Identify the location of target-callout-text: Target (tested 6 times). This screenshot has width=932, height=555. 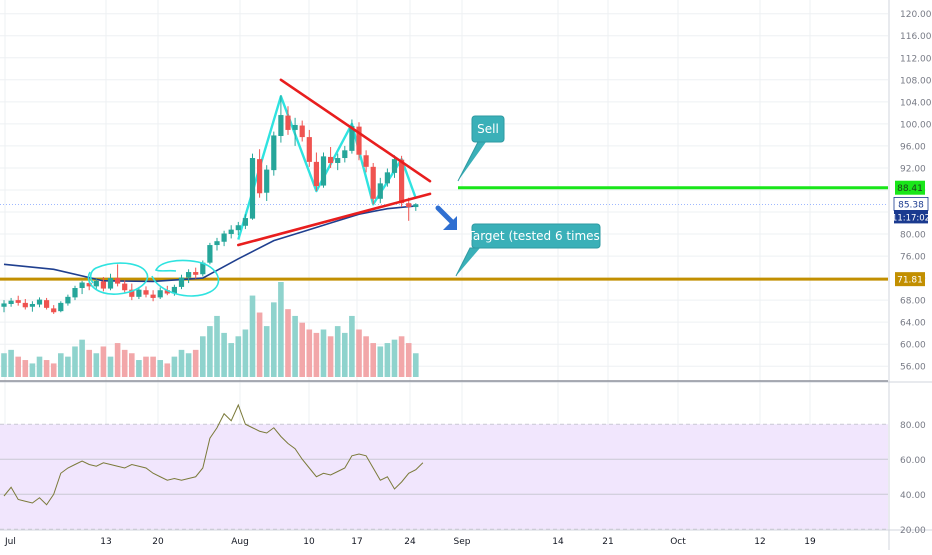
(536, 236).